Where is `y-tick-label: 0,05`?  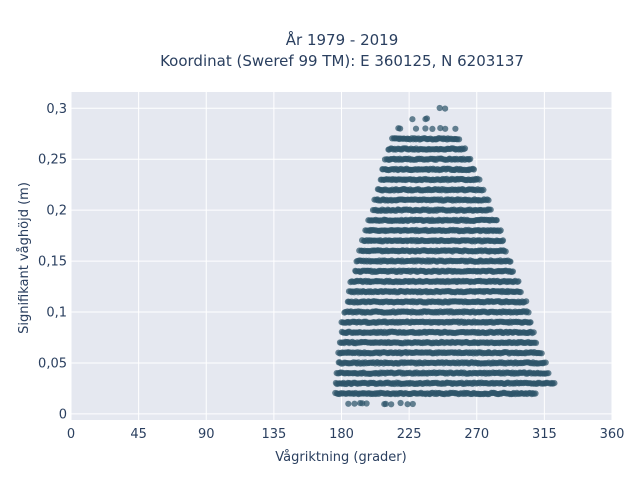 y-tick-label: 0,05 is located at coordinates (52, 363).